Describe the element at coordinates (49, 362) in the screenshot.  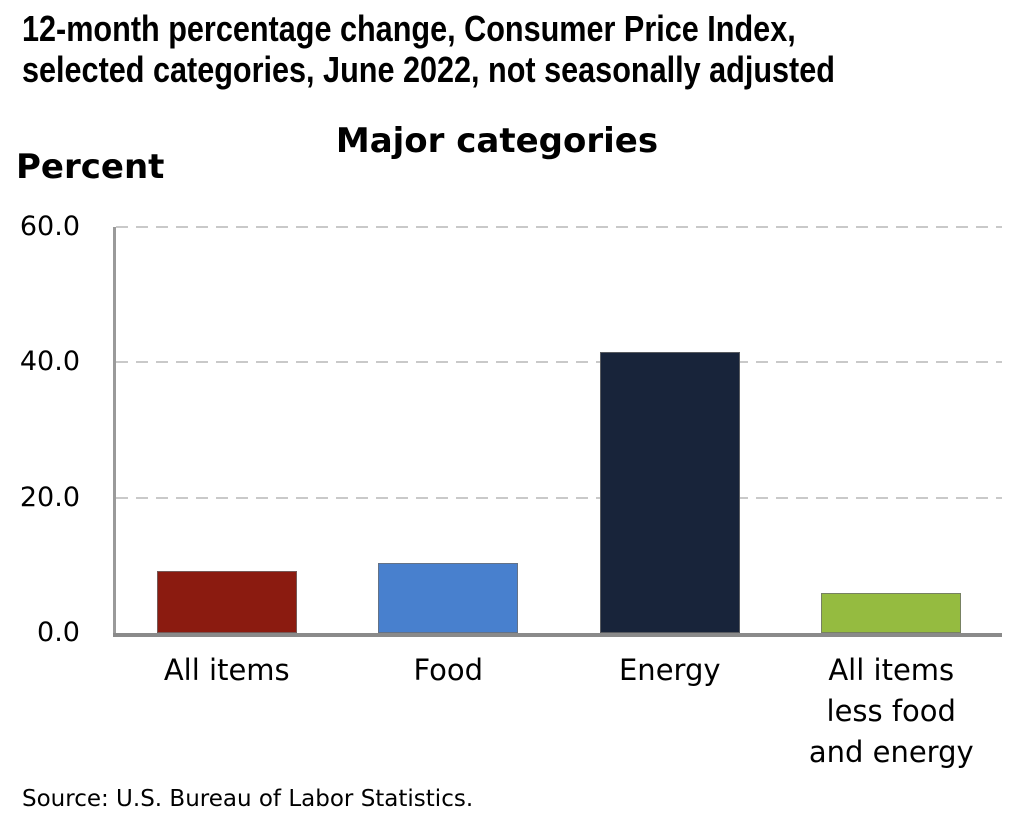
I see `y-tick-label-40: 40.0` at that location.